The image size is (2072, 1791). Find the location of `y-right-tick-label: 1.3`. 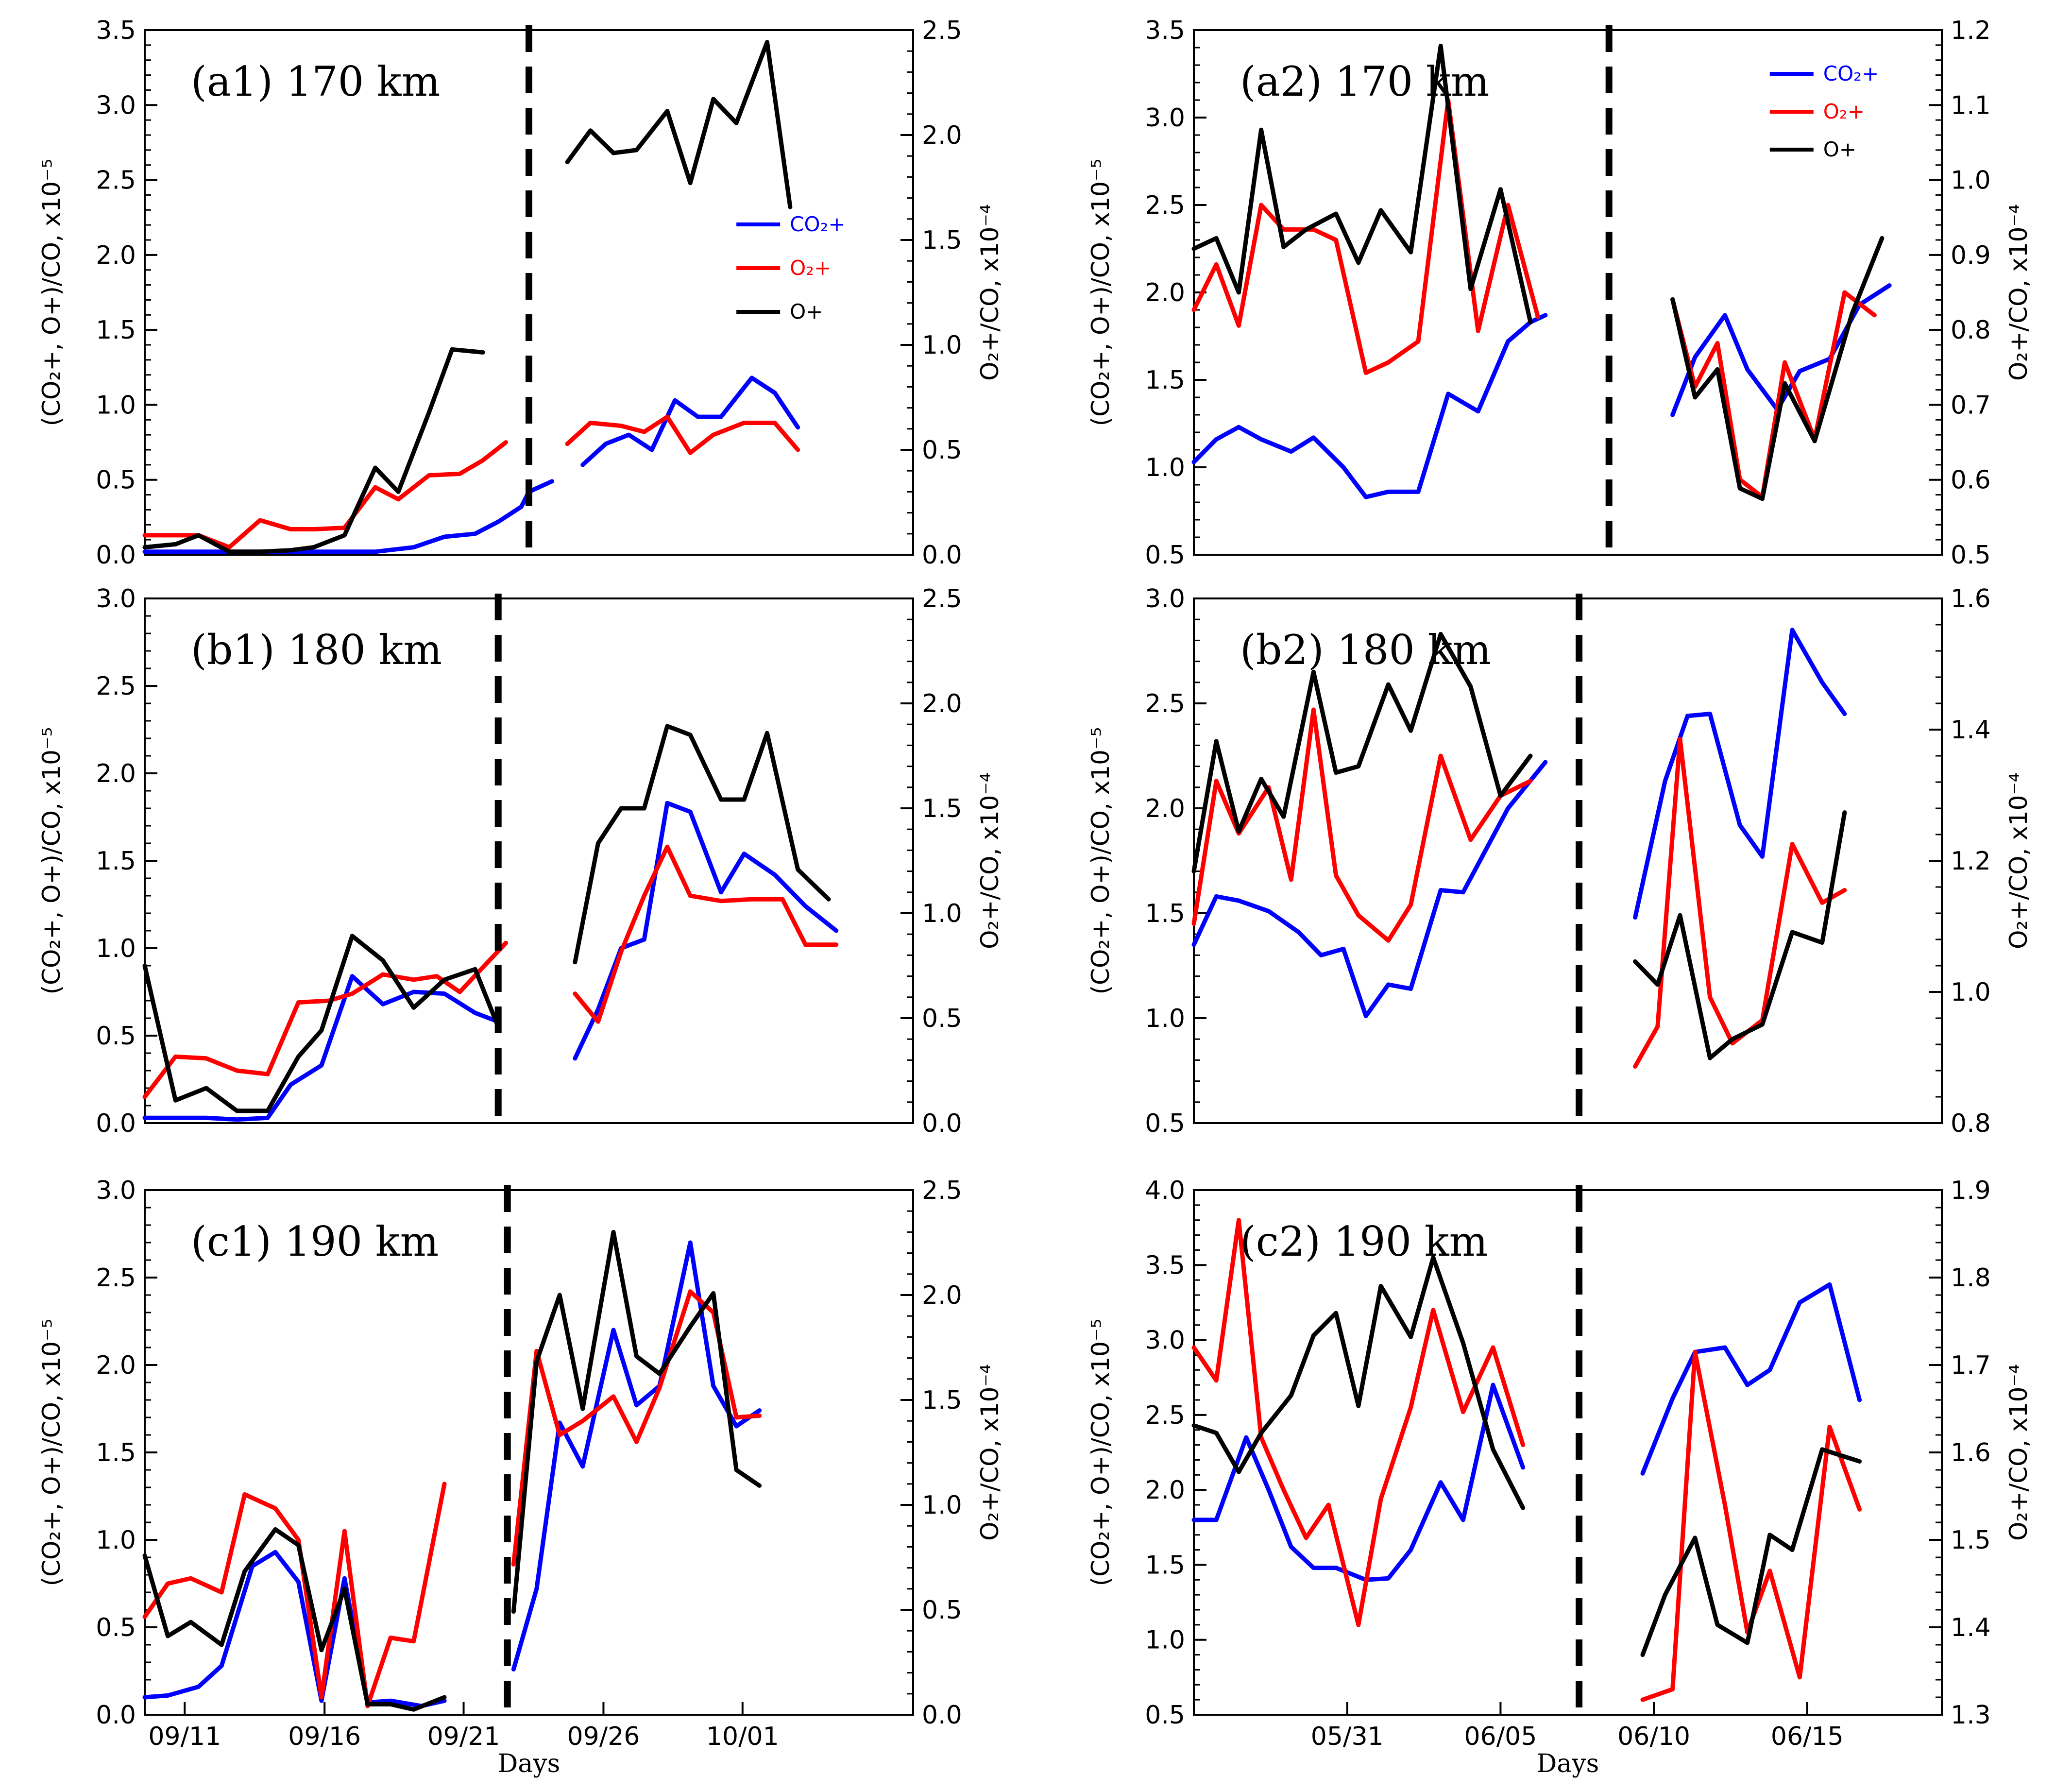

y-right-tick-label: 1.3 is located at coordinates (1971, 1715).